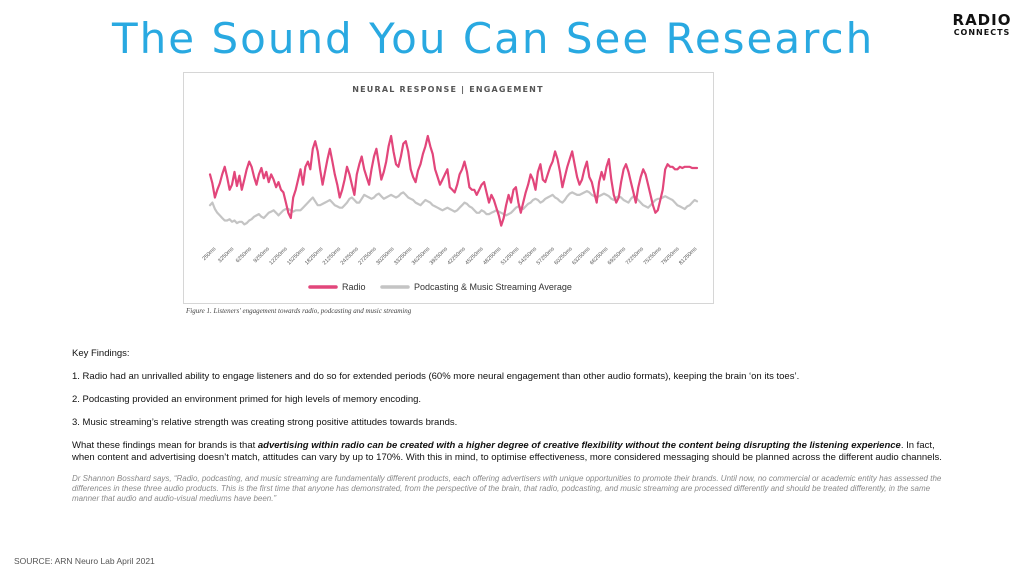 Image resolution: width=1024 pixels, height=576 pixels. I want to click on x-tick-label: 75250ms, so click(653, 256).